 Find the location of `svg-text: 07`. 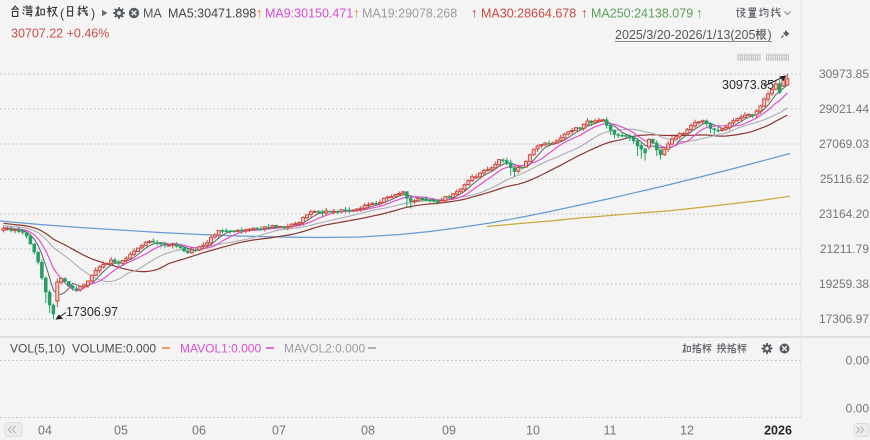

svg-text: 07 is located at coordinates (279, 431).